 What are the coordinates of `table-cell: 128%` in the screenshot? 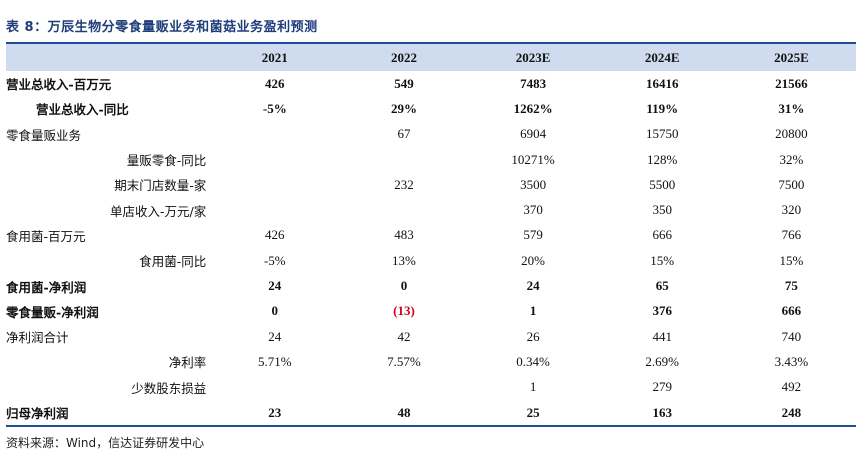 It's located at (662, 159).